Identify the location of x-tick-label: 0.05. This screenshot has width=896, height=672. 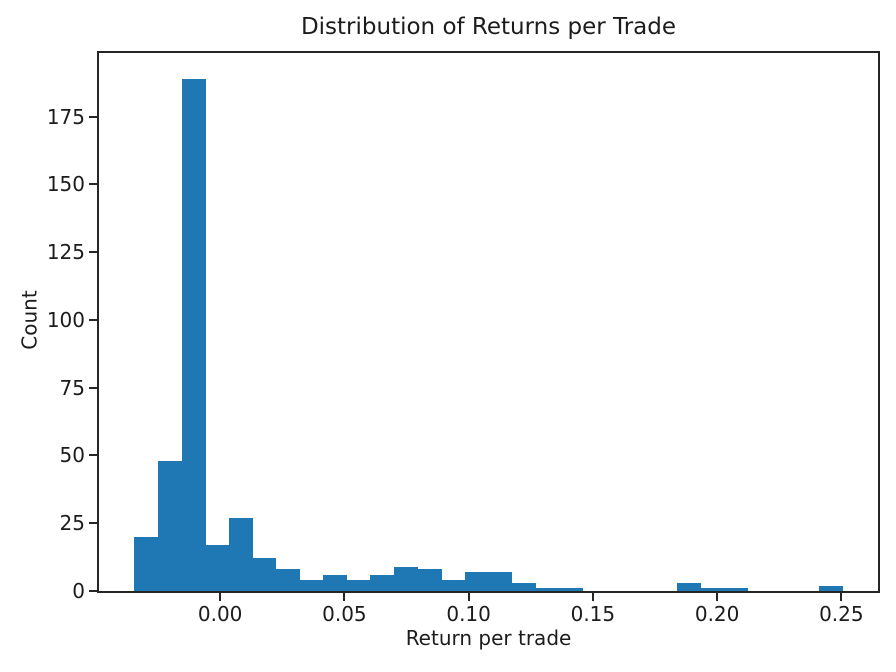
(344, 614).